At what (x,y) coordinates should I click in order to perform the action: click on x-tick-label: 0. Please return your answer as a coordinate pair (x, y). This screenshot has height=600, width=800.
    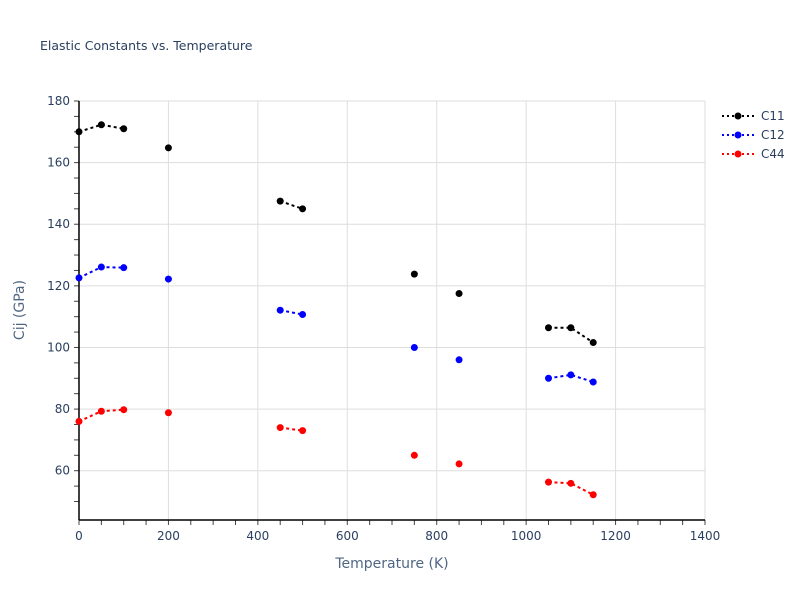
    Looking at the image, I should click on (79, 536).